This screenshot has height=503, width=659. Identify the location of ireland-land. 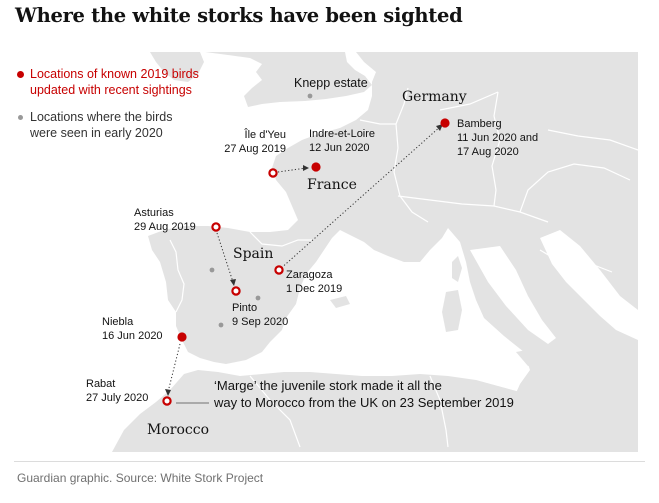
(177, 67).